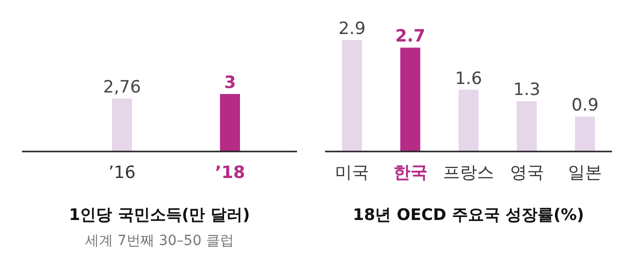 The image size is (640, 265). Describe the element at coordinates (526, 90) in the screenshot. I see `data-label: 1.3` at that location.